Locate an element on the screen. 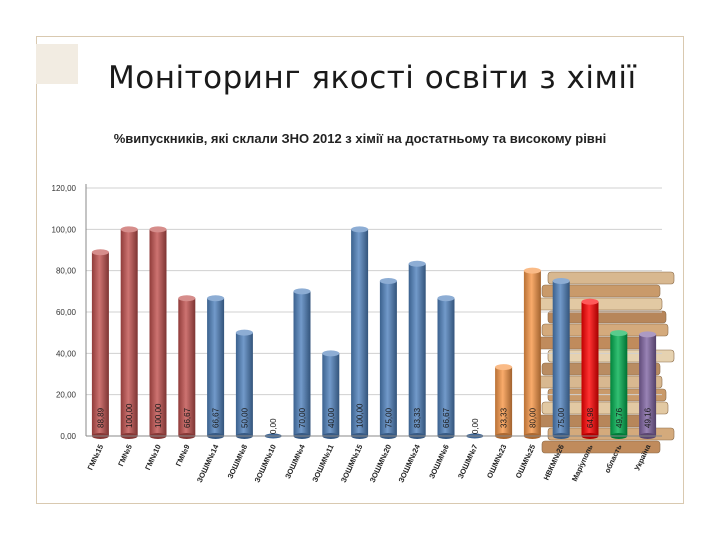  data-label: 49,76 is located at coordinates (619, 417).